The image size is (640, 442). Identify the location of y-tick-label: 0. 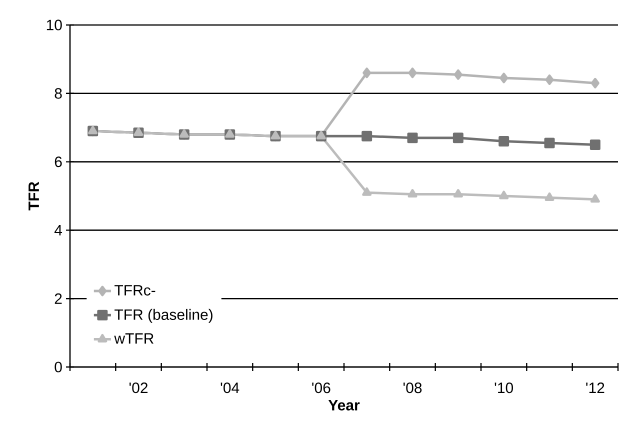
(58, 367).